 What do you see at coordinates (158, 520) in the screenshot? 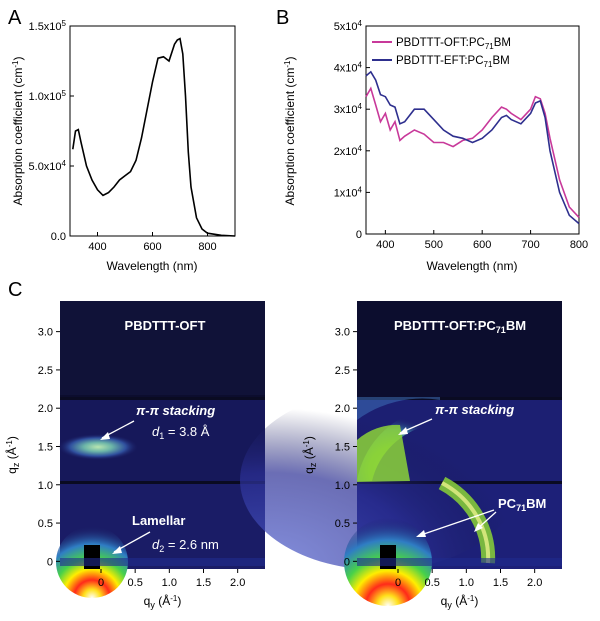
I see `gixd-left-lamellar-label: Lamellar` at bounding box center [158, 520].